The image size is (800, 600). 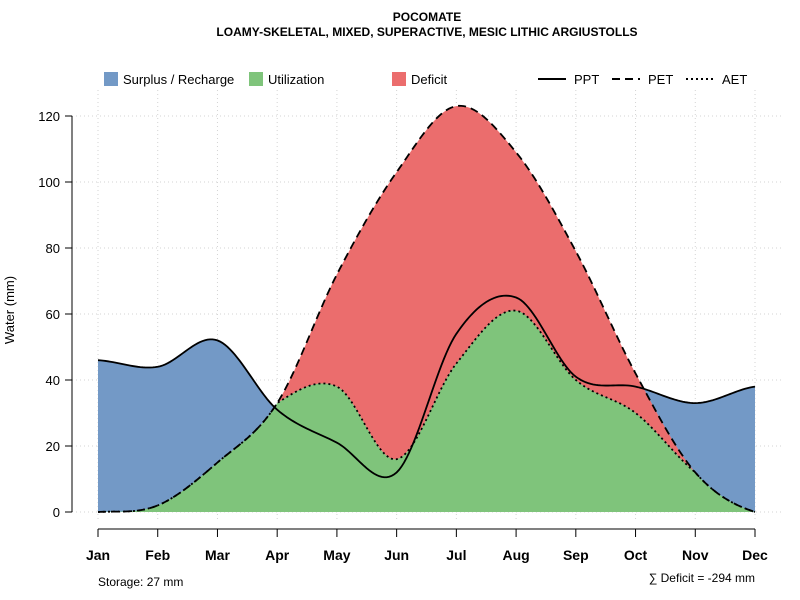 I want to click on legend-label: Deficit, so click(x=429, y=79).